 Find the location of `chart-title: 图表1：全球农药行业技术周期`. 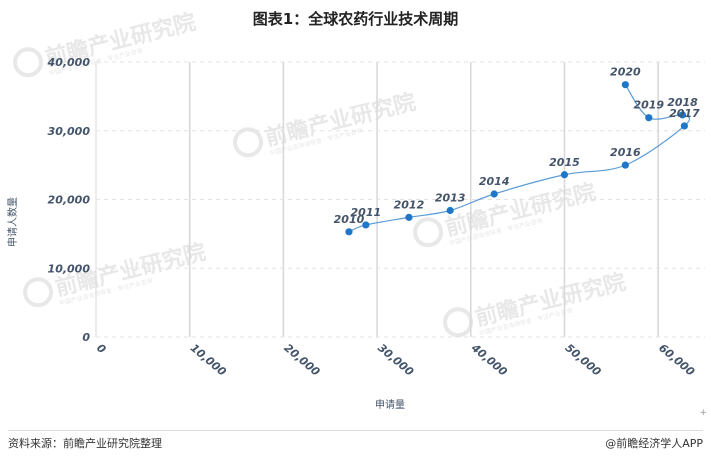

chart-title: 图表1：全球农药行业技术周期 is located at coordinates (355, 19).